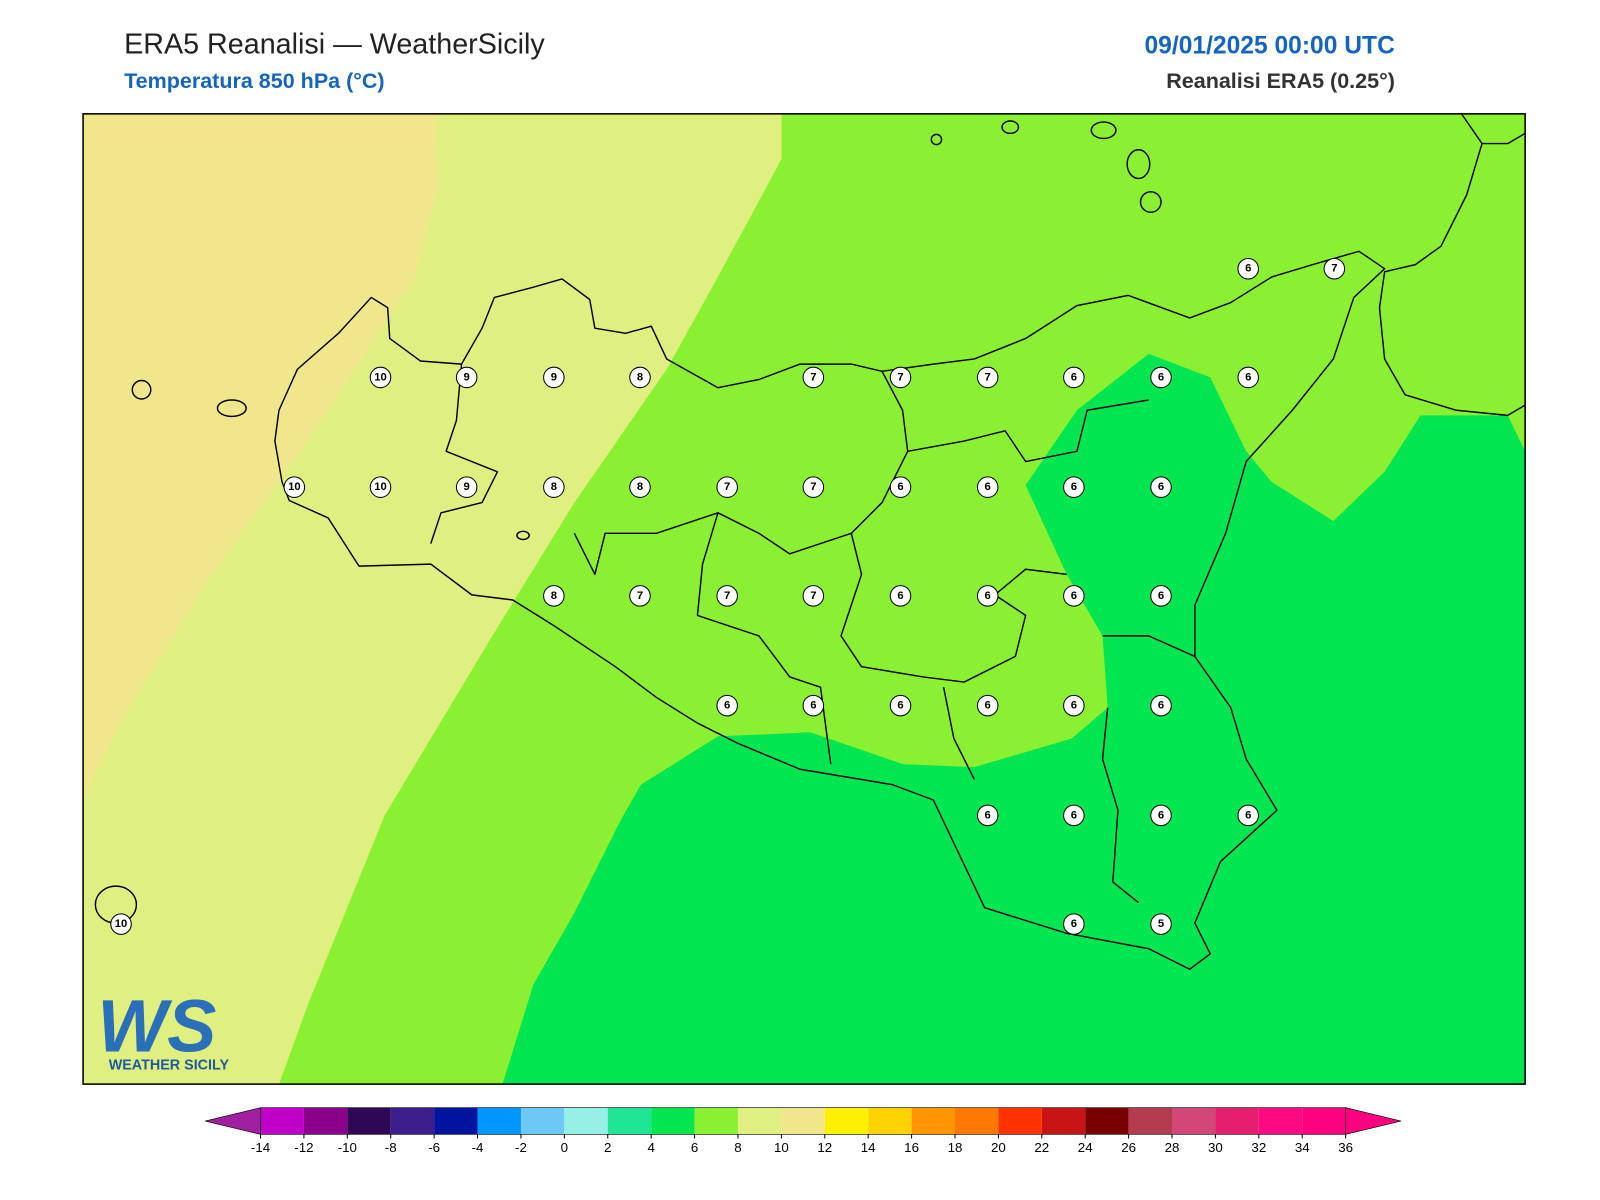  I want to click on colorbar-frame, so click(803, 1121).